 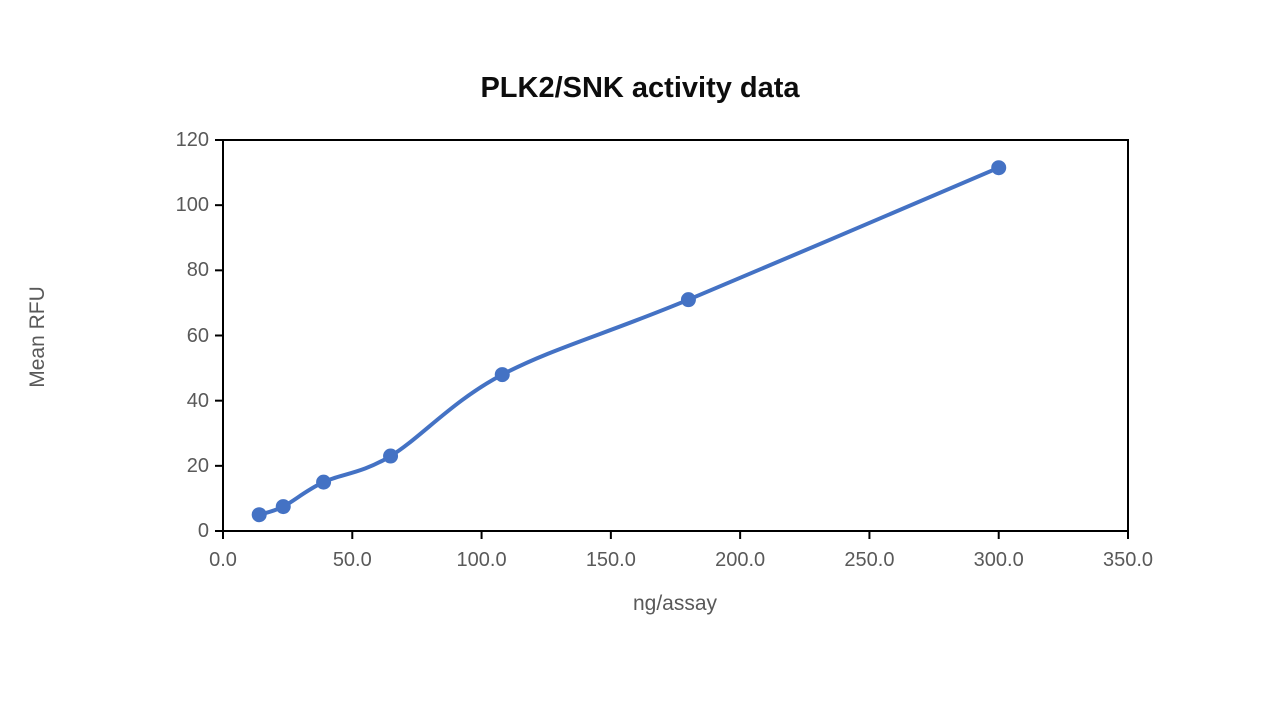 What do you see at coordinates (352, 560) in the screenshot?
I see `x-tick-label: 50.0` at bounding box center [352, 560].